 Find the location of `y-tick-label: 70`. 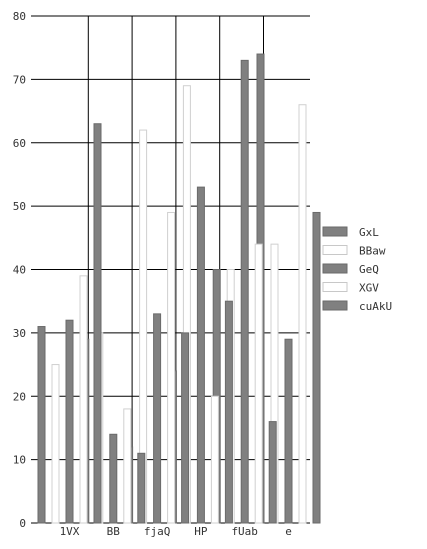

y-tick-label: 70 is located at coordinates (19, 79).